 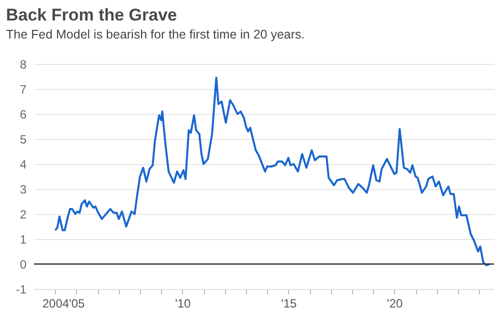 I want to click on y-tick-label: 8, so click(x=23, y=65).